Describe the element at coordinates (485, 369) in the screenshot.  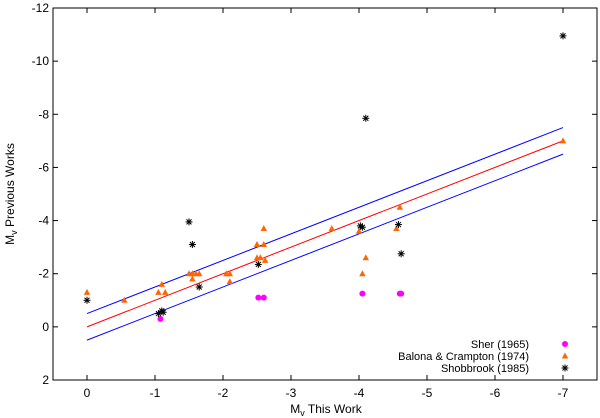
I see `legend-label: Shobbrook (1985)` at that location.